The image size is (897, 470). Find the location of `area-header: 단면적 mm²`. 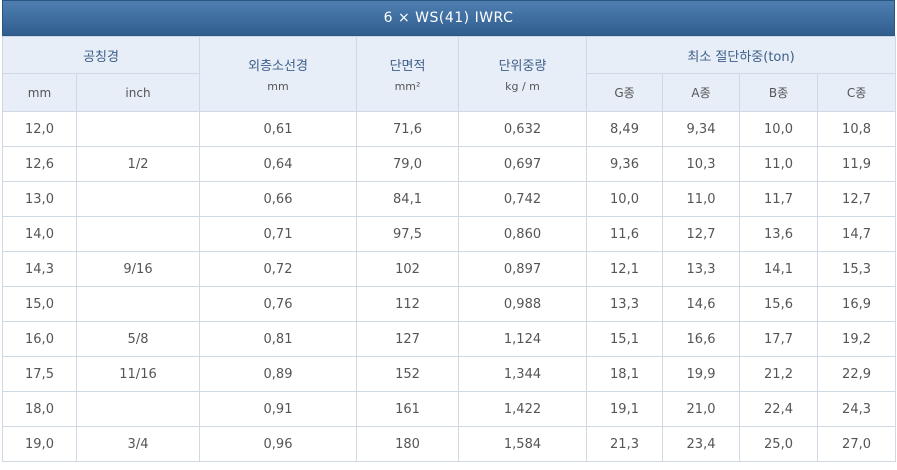

area-header: 단면적 mm² is located at coordinates (408, 74).